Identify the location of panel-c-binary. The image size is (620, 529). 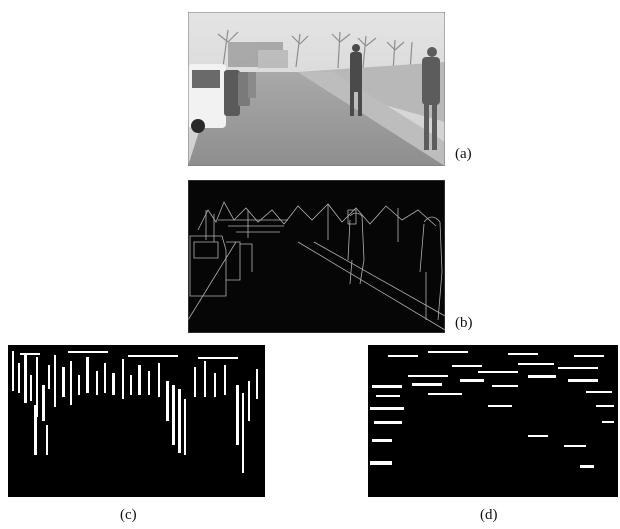
(136, 421).